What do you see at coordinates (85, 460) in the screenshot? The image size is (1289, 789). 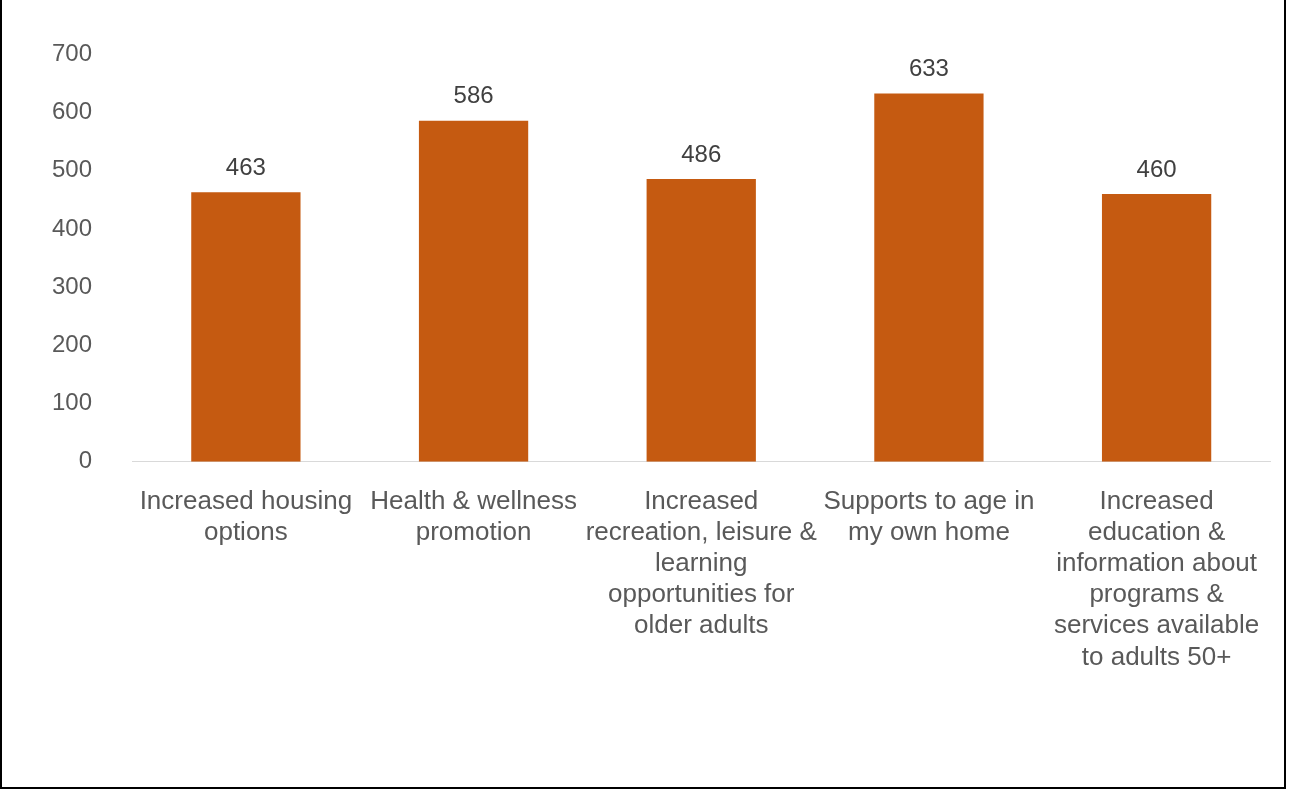 I see `y-tick-label: 0` at bounding box center [85, 460].